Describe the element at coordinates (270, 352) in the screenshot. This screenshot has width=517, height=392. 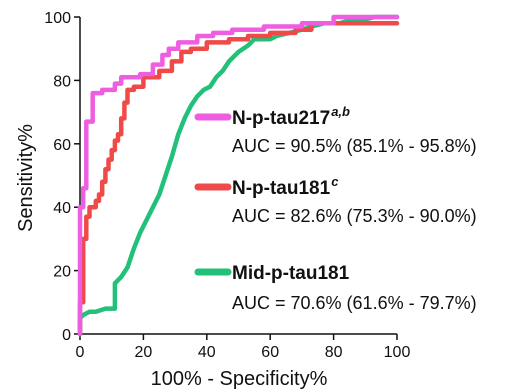
I see `x-tick-label: 60` at that location.